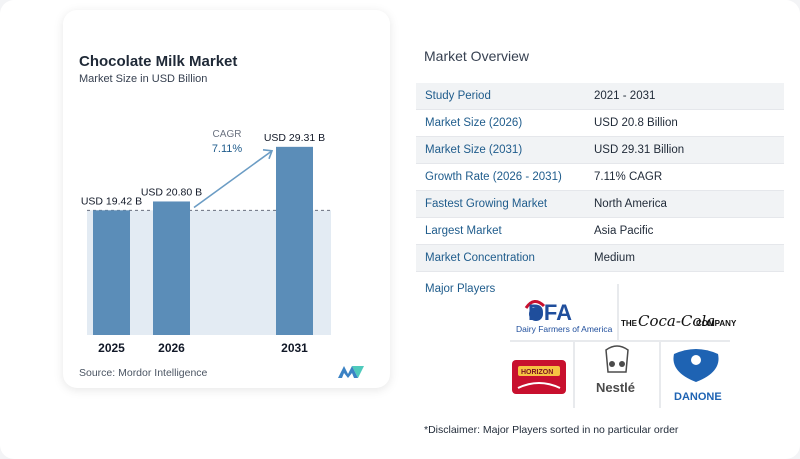  I want to click on overview-label: Largest Market, so click(463, 231).